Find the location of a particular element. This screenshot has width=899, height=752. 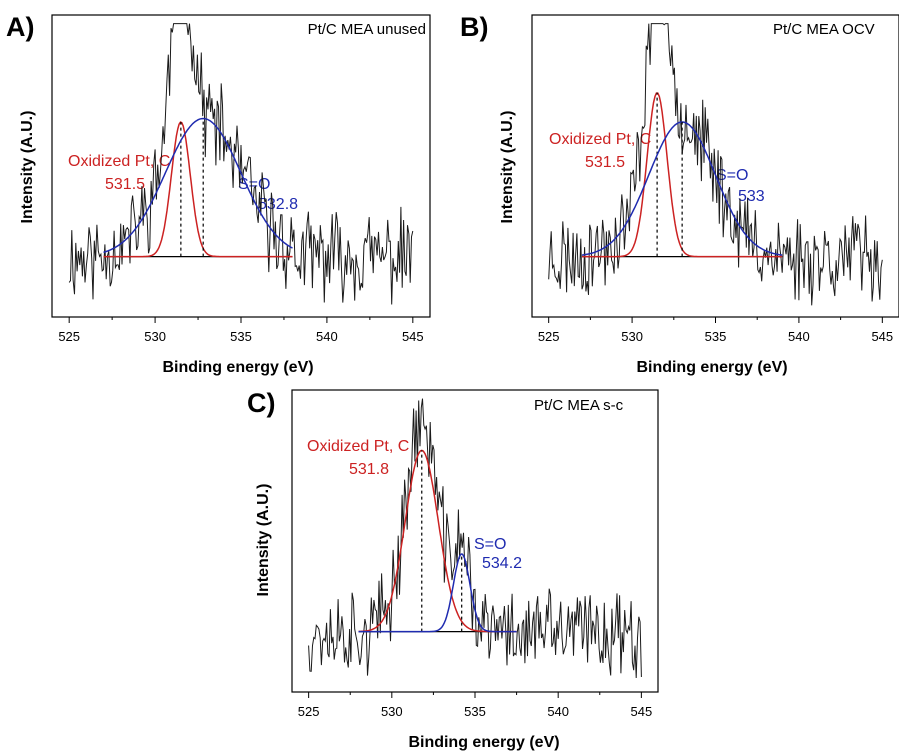

panel-b-x-tick-label: 540 is located at coordinates (799, 336).